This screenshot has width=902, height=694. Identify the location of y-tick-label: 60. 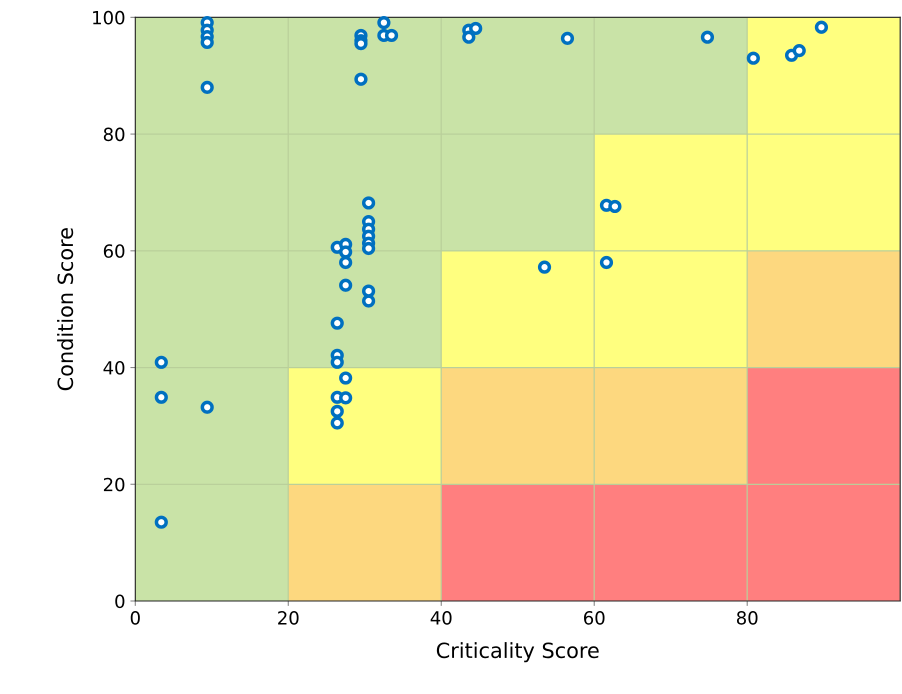
(114, 251).